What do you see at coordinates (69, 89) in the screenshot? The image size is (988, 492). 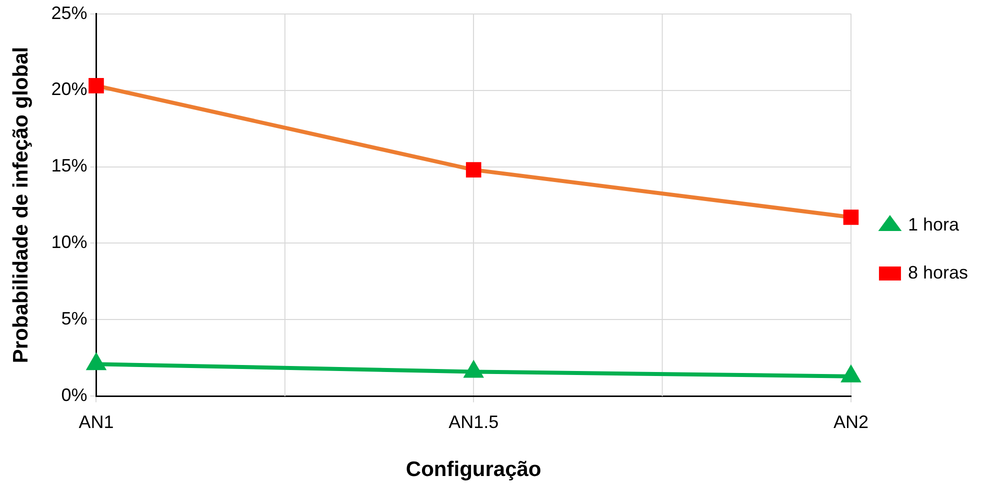 I see `y-tick-label: 20%` at bounding box center [69, 89].